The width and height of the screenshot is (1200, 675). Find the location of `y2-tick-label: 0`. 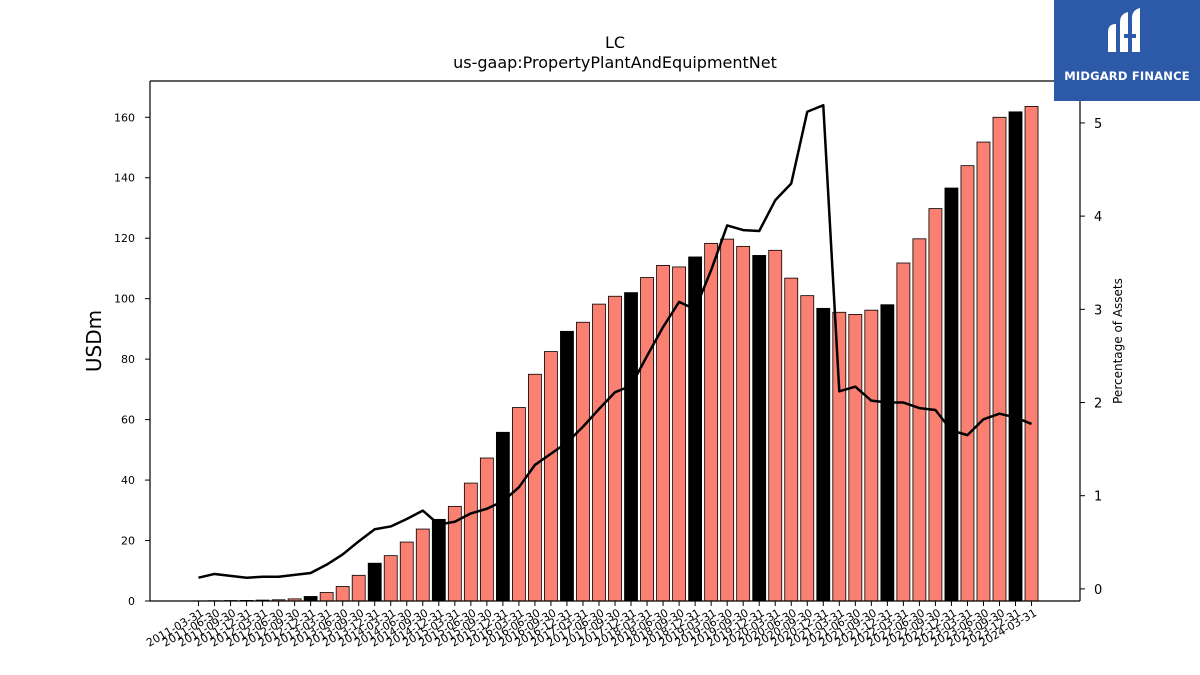

y2-tick-label: 0 is located at coordinates (1098, 590).